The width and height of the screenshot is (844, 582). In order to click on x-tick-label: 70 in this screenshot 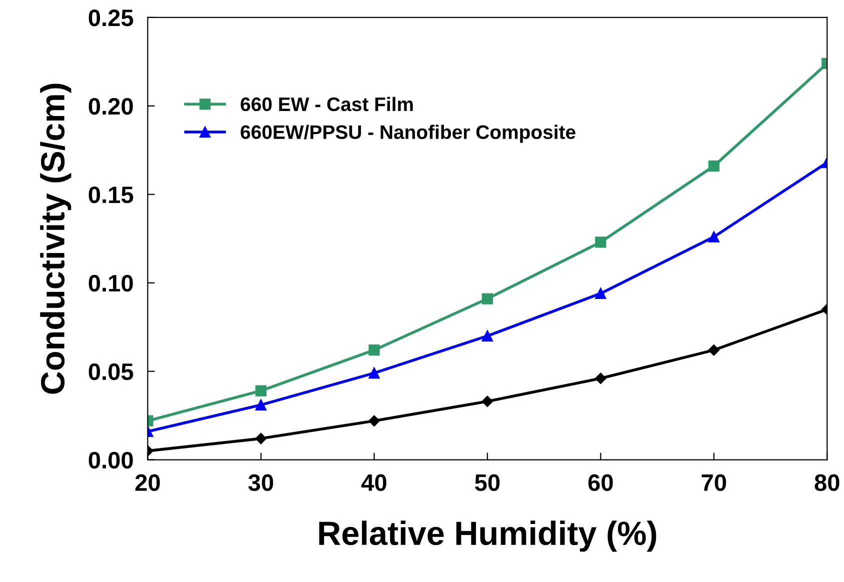, I will do `click(714, 483)`.